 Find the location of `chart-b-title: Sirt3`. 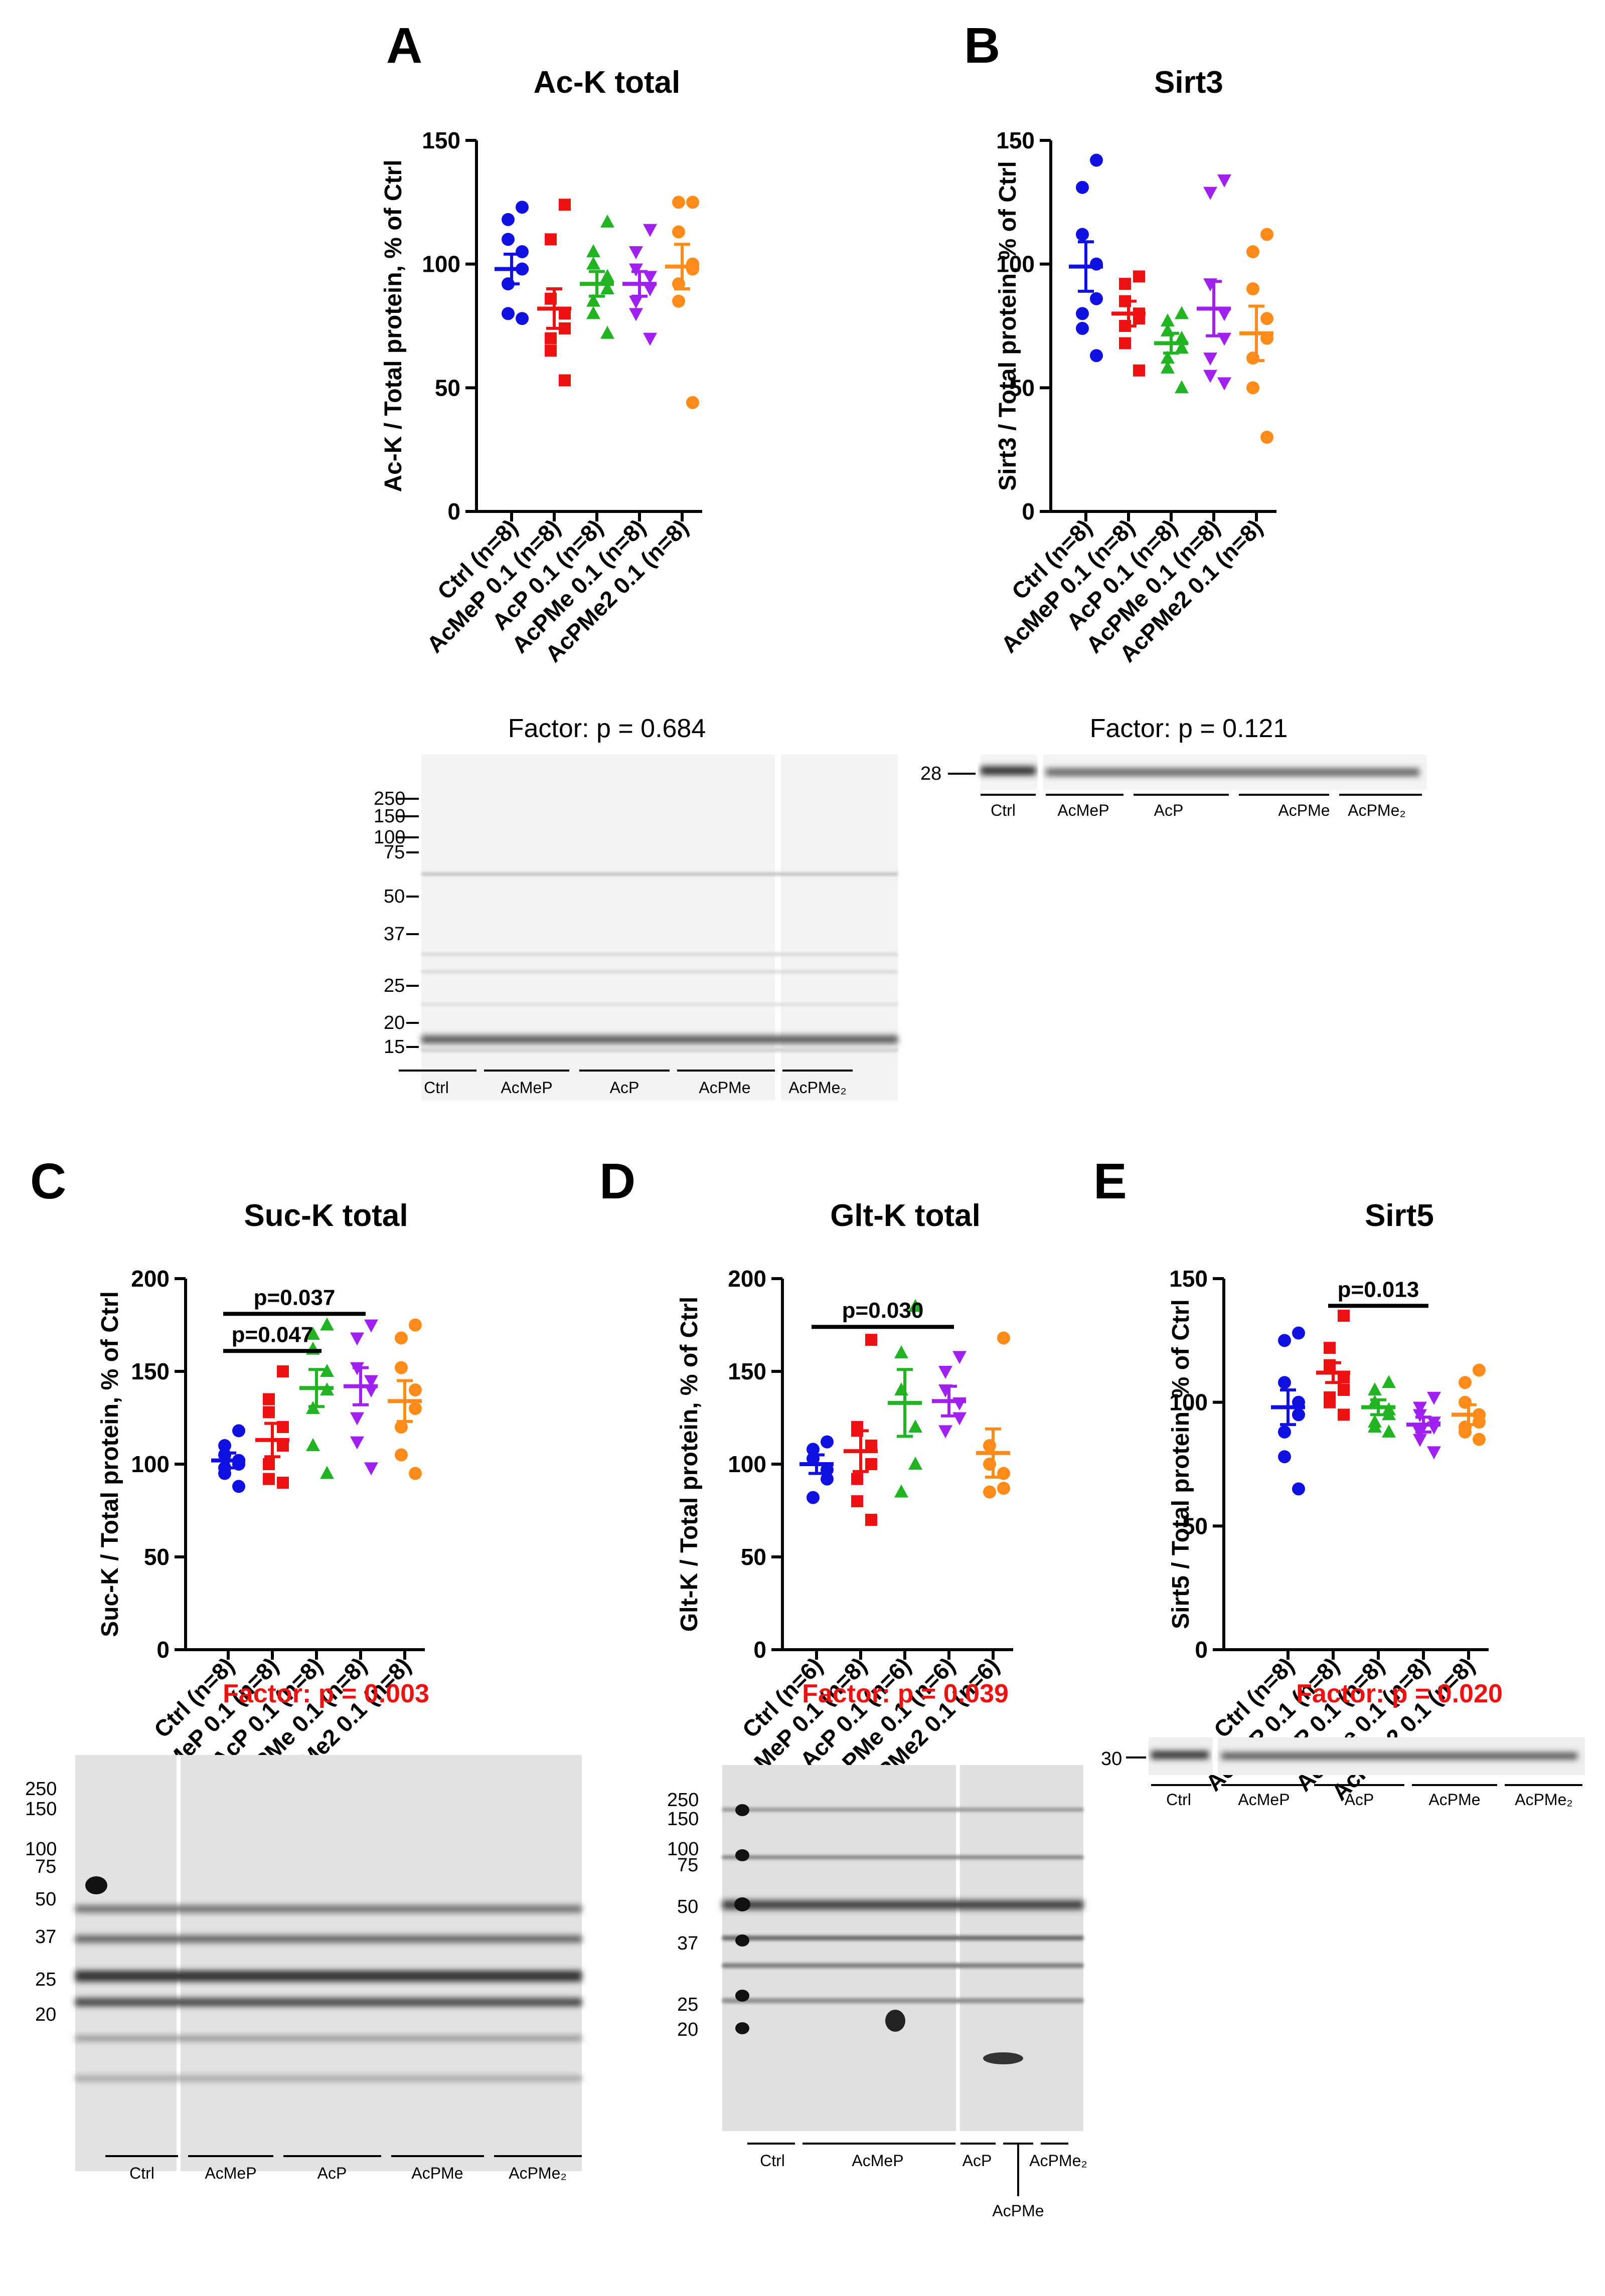

chart-b-title: Sirt3 is located at coordinates (1188, 82).